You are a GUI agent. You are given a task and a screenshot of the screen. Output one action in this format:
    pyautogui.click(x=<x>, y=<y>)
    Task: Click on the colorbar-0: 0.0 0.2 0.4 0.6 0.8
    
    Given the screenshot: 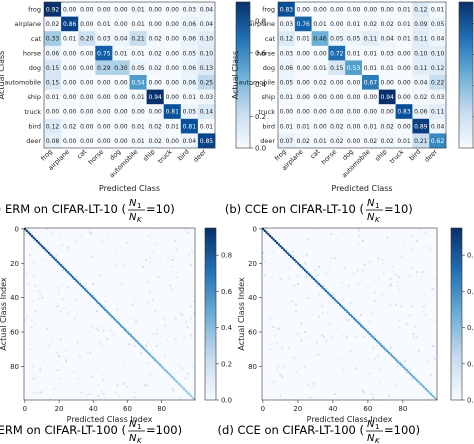 What is the action you would take?
    pyautogui.click(x=251, y=77)
    